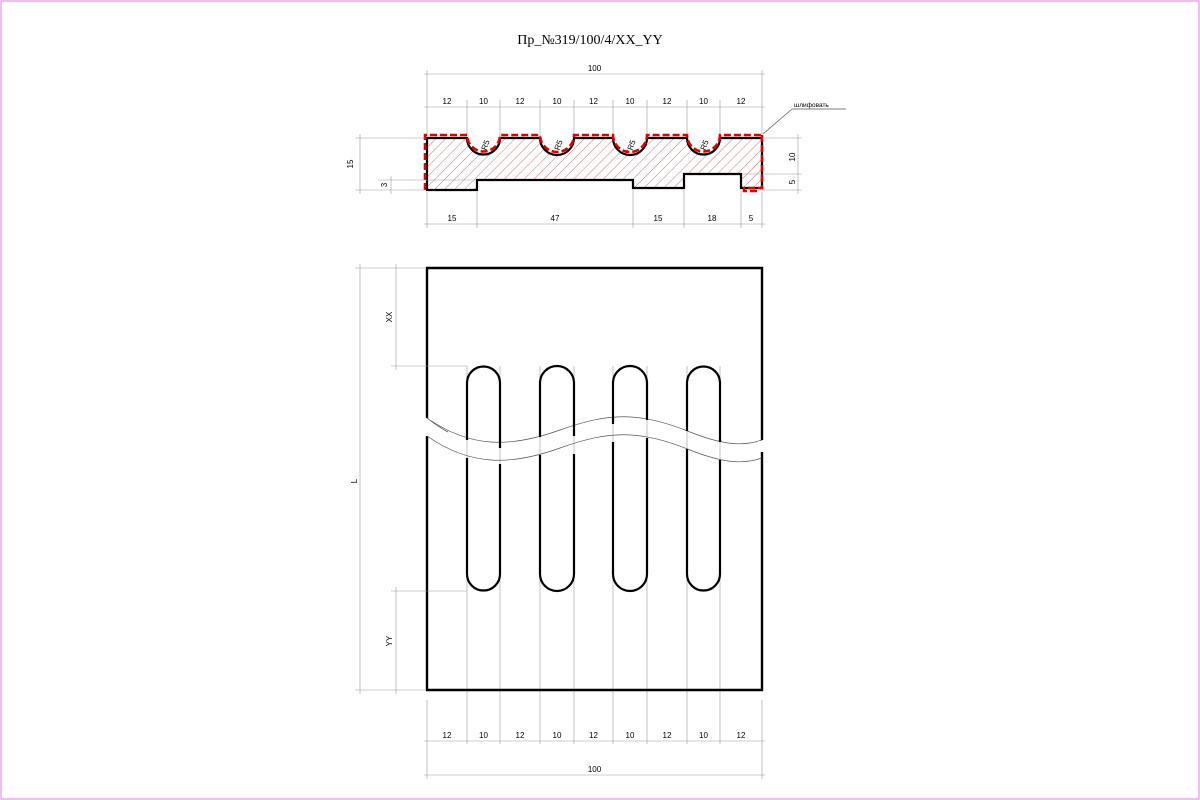 The width and height of the screenshot is (1200, 800). Describe the element at coordinates (595, 68) in the screenshot. I see `top-total-label: 100` at that location.